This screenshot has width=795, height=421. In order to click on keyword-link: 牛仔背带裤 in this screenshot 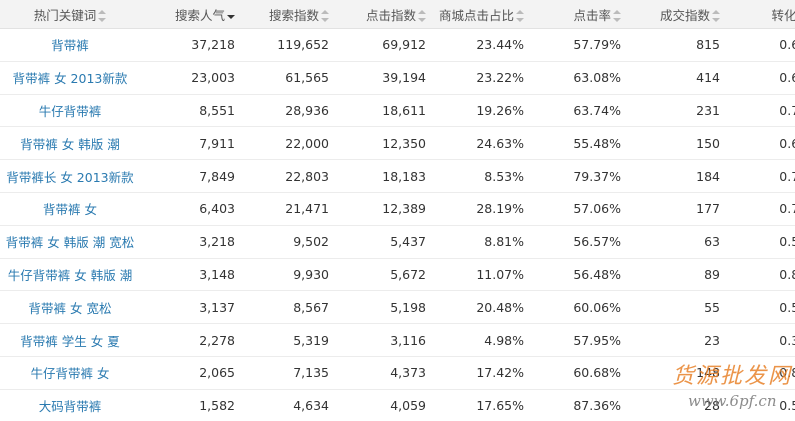, I will do `click(70, 111)`.